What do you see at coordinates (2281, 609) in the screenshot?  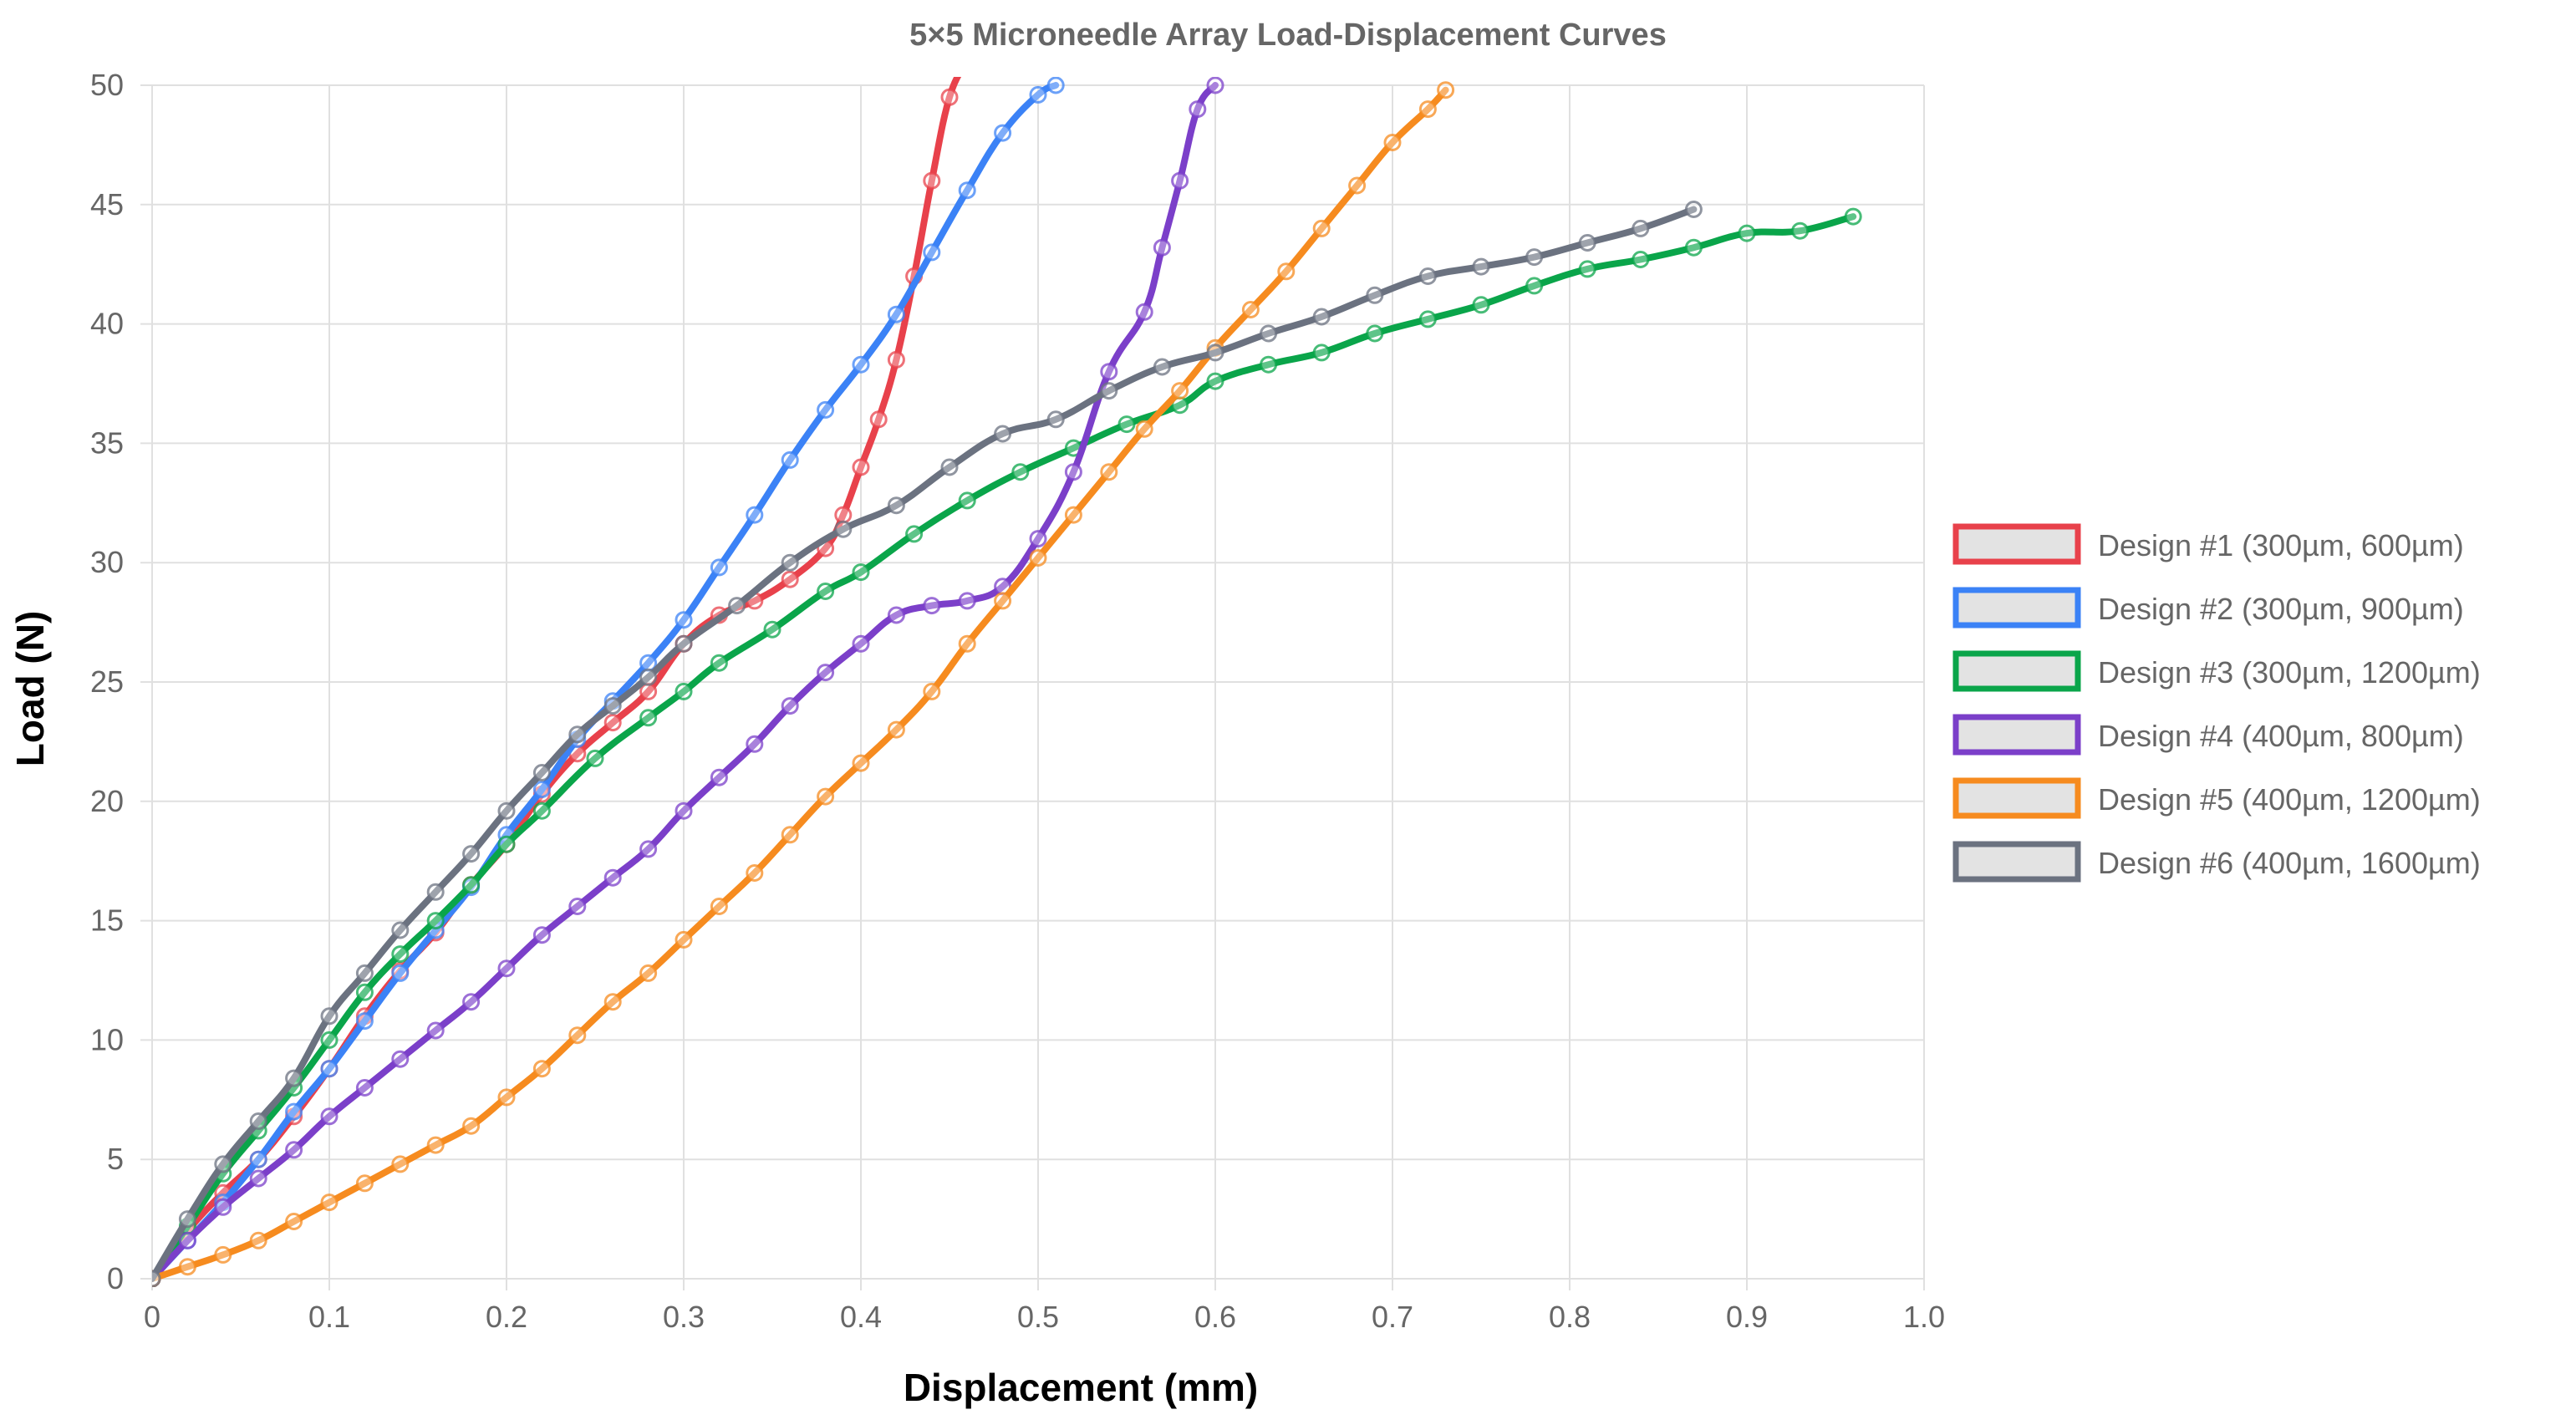 I see `legend-label: Design #2 (300µm, 900µm)` at bounding box center [2281, 609].